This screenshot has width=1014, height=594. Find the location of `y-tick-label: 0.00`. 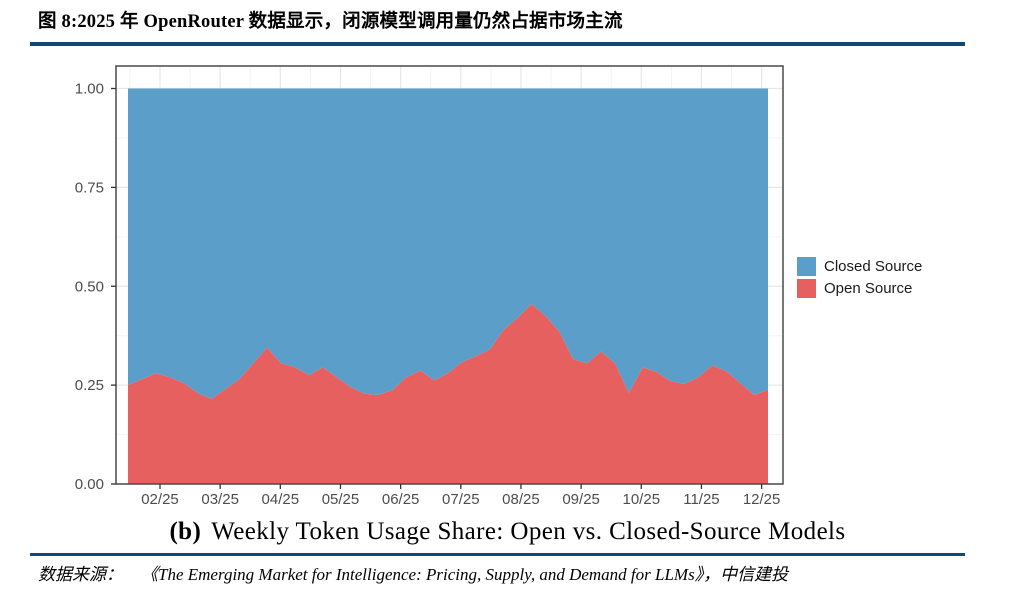

y-tick-label: 0.00 is located at coordinates (89, 484).